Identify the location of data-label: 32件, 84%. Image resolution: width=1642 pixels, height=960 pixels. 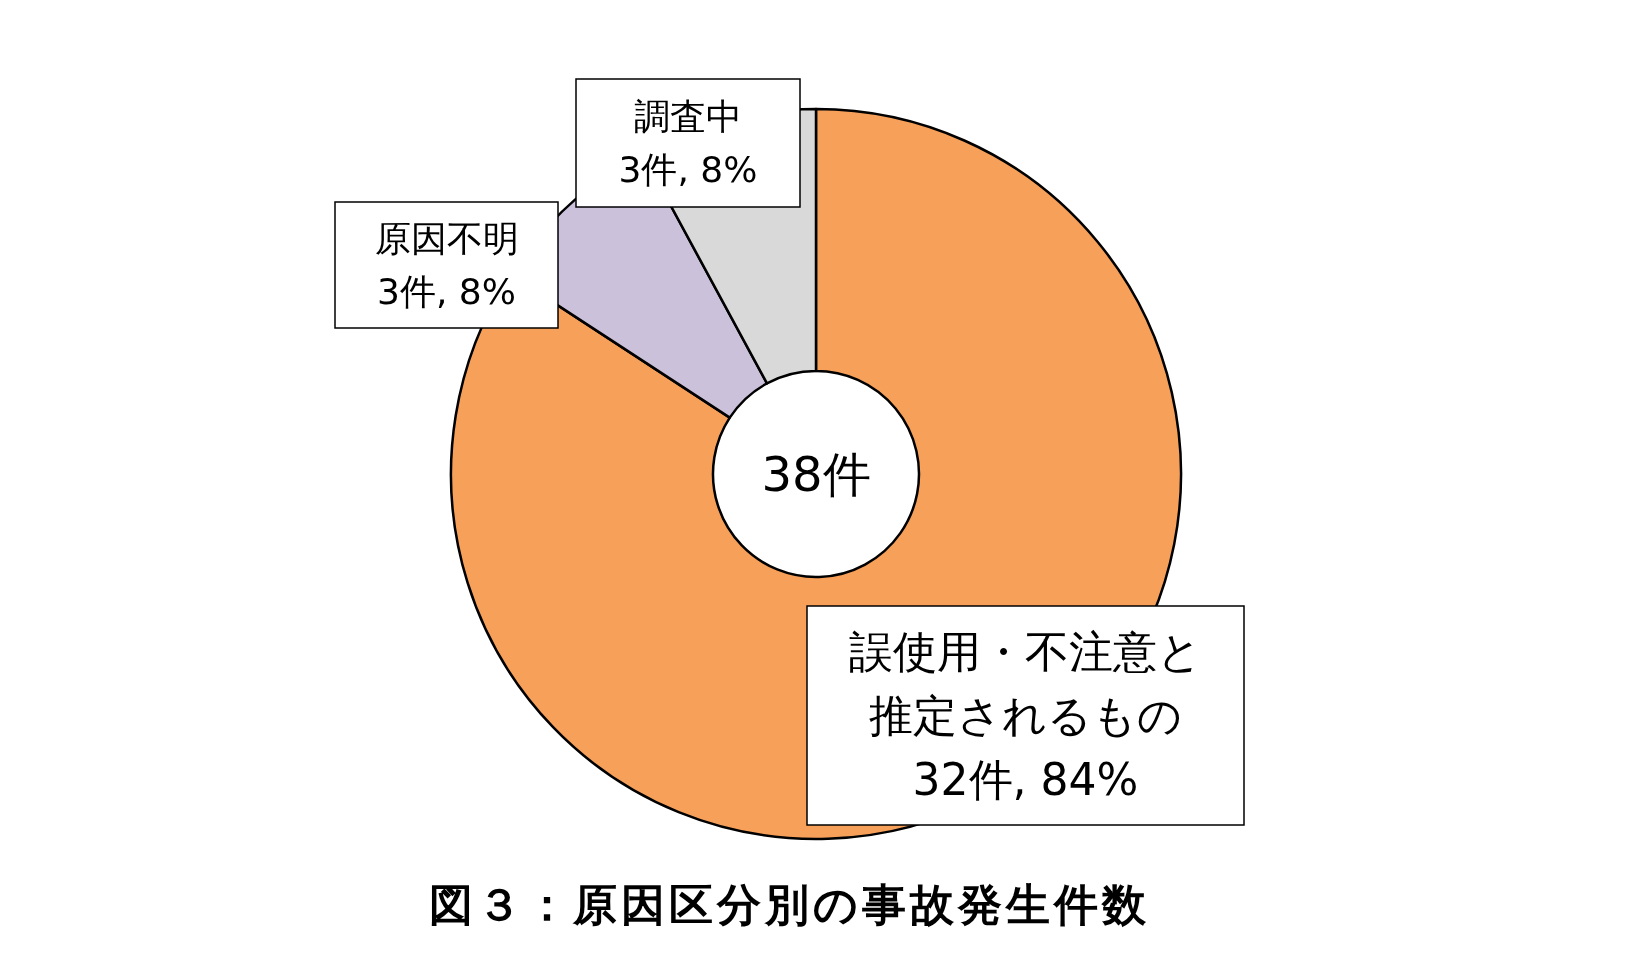
(1025, 779).